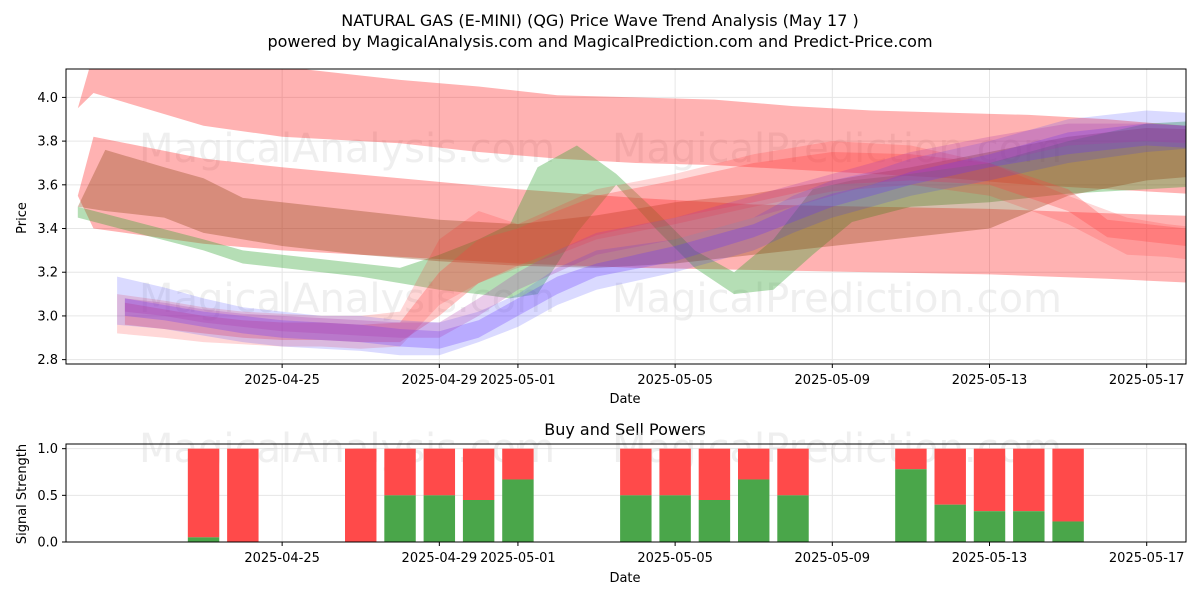  I want to click on signal-ytick-label-0: 0.0, so click(47, 543).